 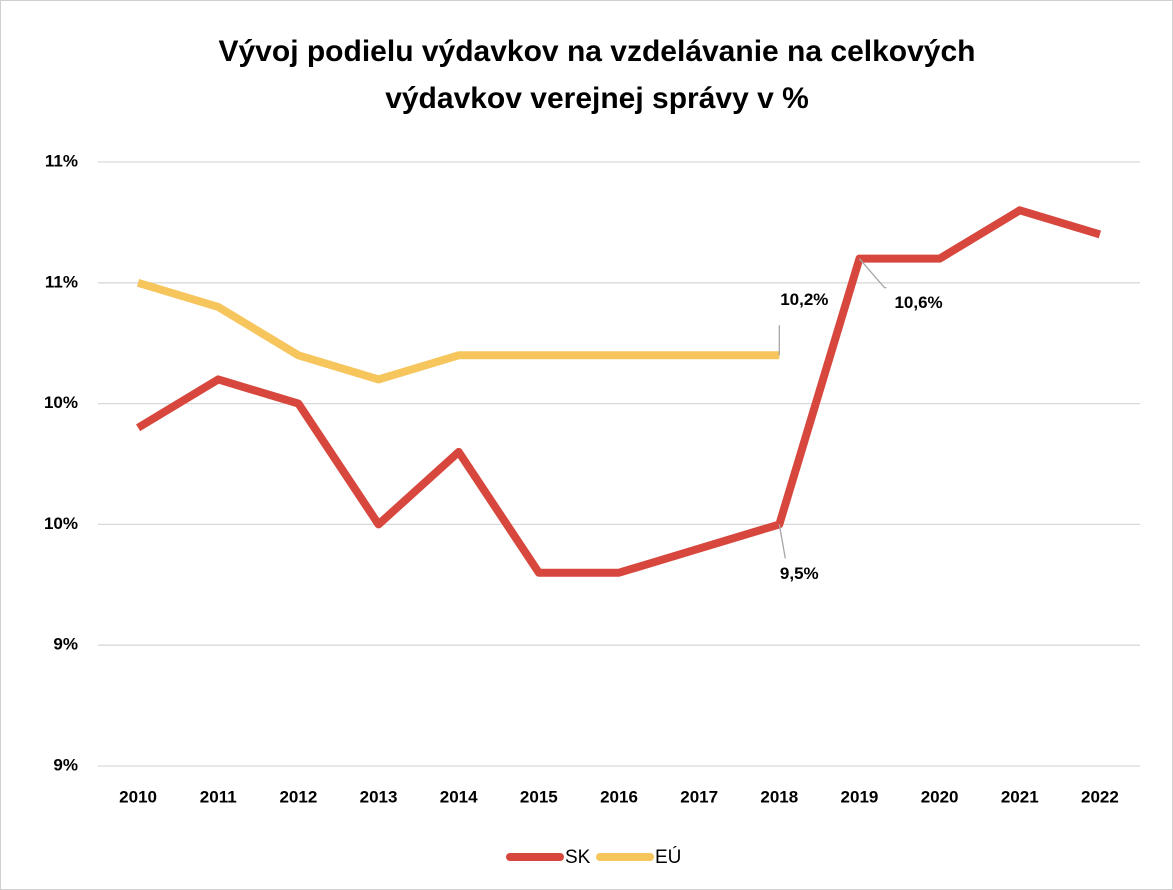 What do you see at coordinates (779, 796) in the screenshot?
I see `x-tick-label: 2018` at bounding box center [779, 796].